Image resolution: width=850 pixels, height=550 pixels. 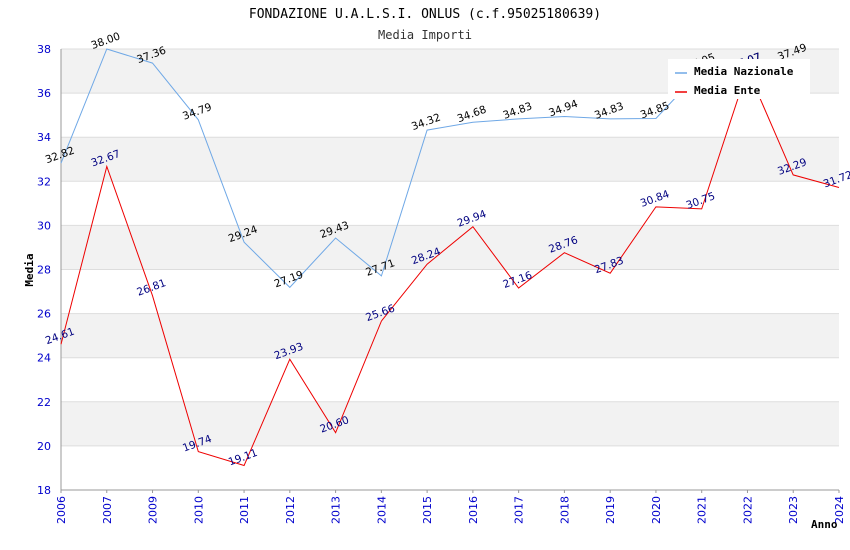 I want to click on x-tick-2024: 2024, so click(x=839, y=510).